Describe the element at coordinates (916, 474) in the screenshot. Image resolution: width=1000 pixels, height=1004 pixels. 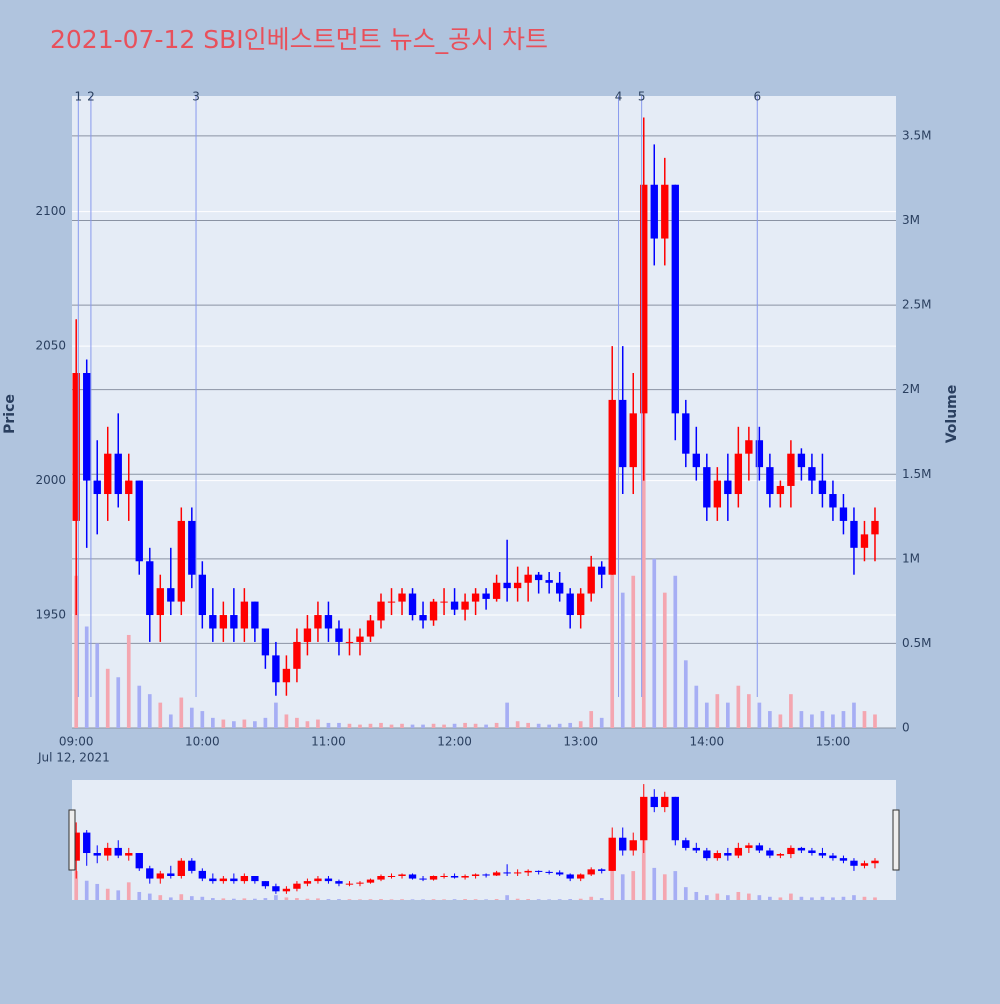
I see `y2-tick-label: 1.5M` at that location.